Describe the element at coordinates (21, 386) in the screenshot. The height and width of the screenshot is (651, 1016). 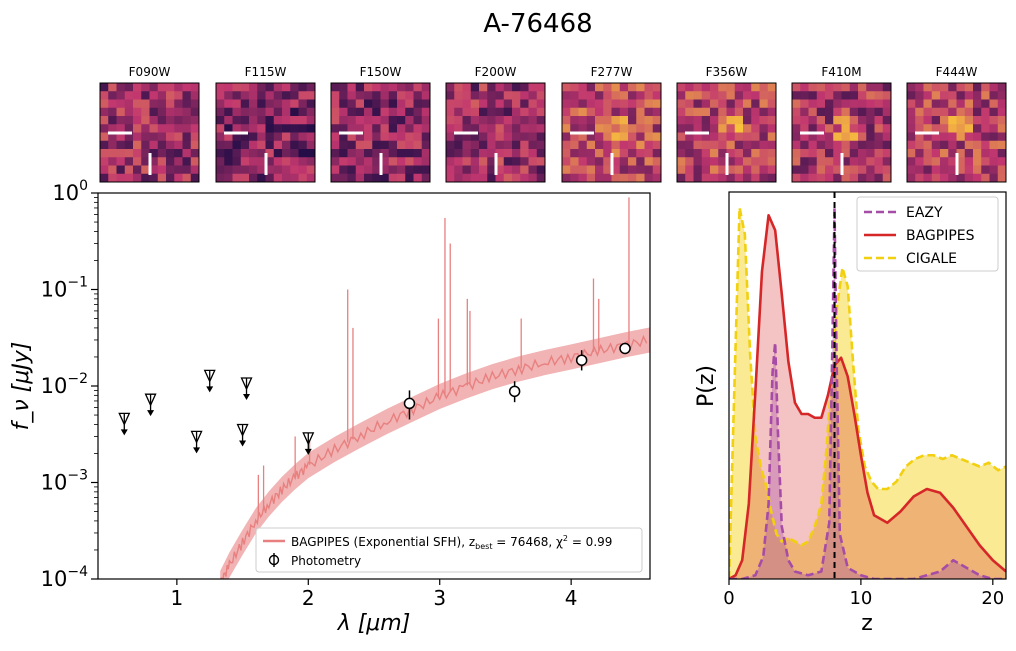
I see `sed-y-axis-label: f_ν [μJy]` at that location.